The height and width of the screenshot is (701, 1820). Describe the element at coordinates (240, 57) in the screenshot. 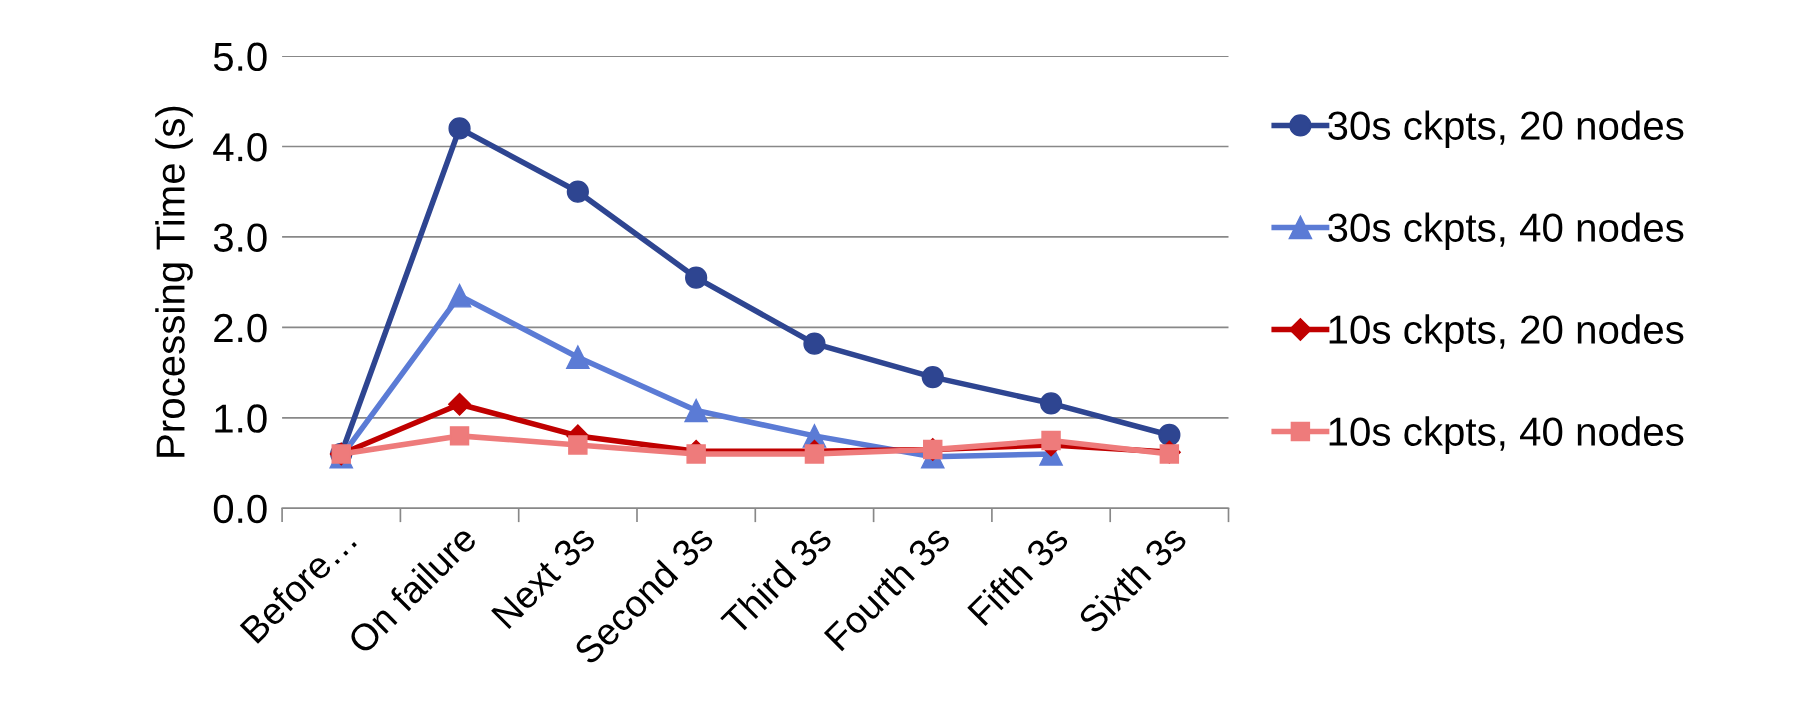

I see `y-tick-label: 5.0` at that location.